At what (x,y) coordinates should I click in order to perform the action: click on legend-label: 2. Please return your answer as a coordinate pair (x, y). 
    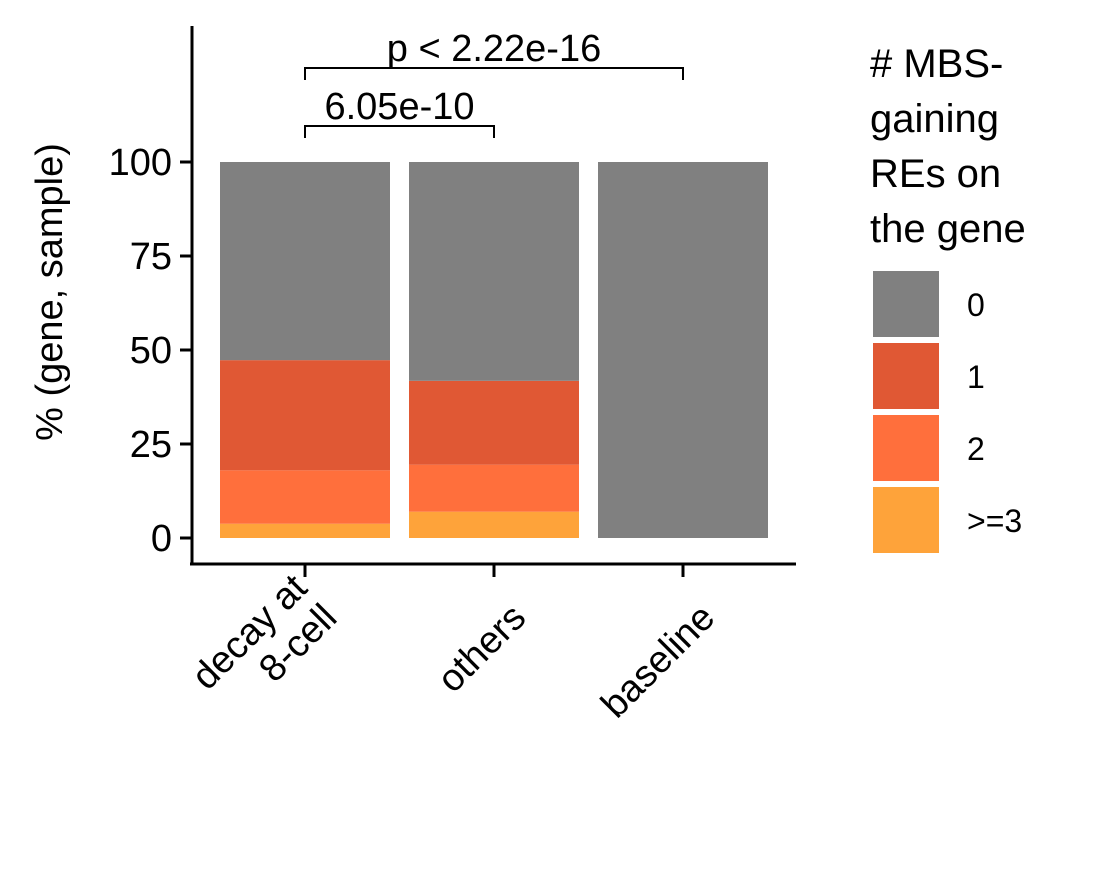
    Looking at the image, I should click on (976, 449).